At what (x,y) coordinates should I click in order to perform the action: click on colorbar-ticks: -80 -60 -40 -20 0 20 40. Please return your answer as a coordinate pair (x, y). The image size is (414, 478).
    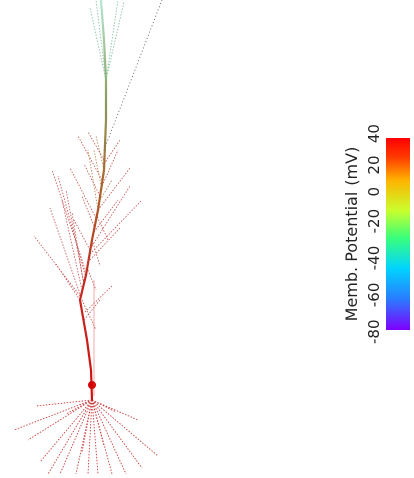
    Looking at the image, I should click on (374, 234).